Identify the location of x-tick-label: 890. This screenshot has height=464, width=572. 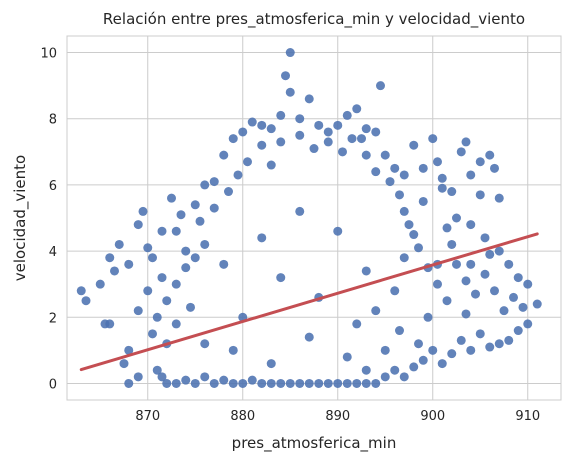
(337, 416).